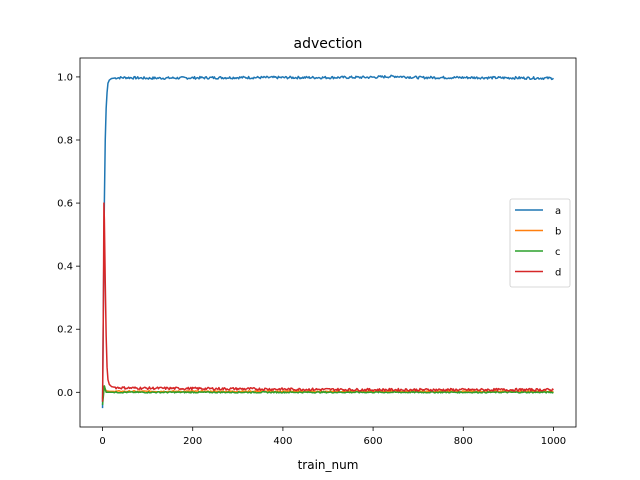 The width and height of the screenshot is (640, 480). What do you see at coordinates (373, 441) in the screenshot?
I see `x-tick-label: 600` at bounding box center [373, 441].